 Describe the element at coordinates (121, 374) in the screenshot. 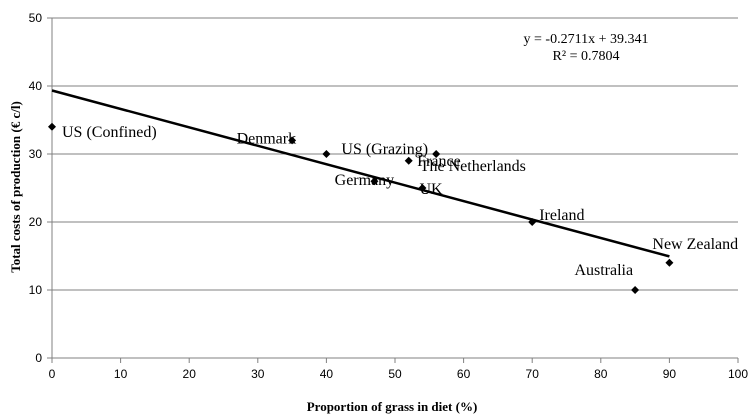

I see `x-tick-label-1: 10` at that location.